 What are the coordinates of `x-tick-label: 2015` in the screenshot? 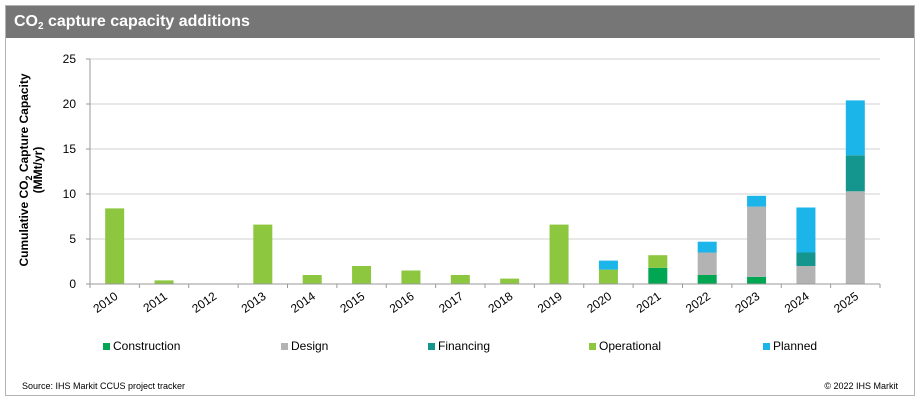 It's located at (352, 302).